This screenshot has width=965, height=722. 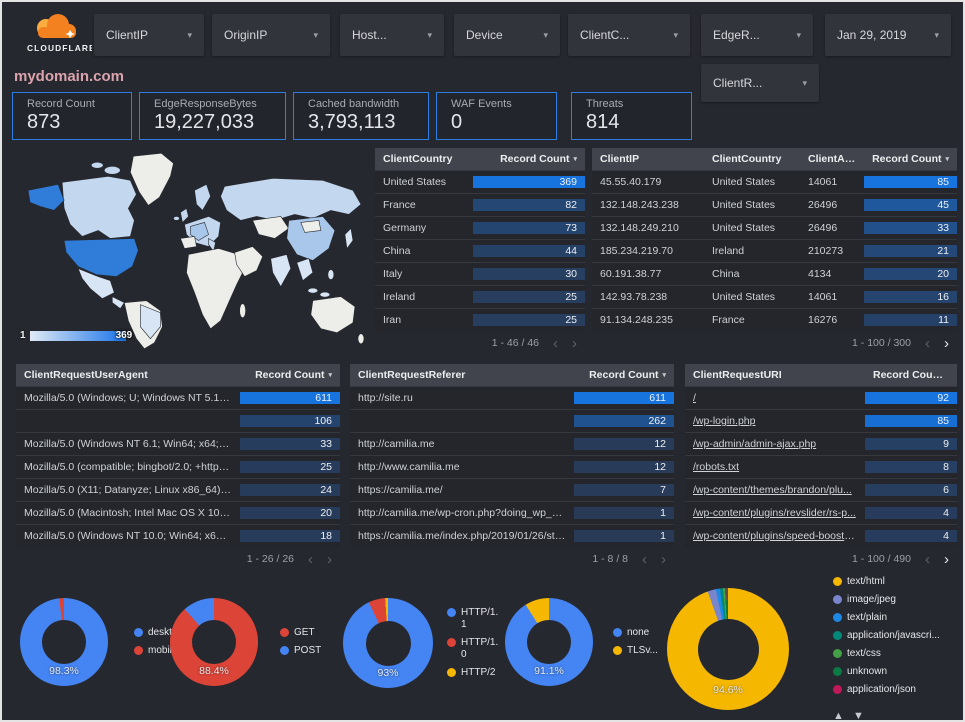 I want to click on legend-item: HTTP/1.1, so click(x=474, y=619).